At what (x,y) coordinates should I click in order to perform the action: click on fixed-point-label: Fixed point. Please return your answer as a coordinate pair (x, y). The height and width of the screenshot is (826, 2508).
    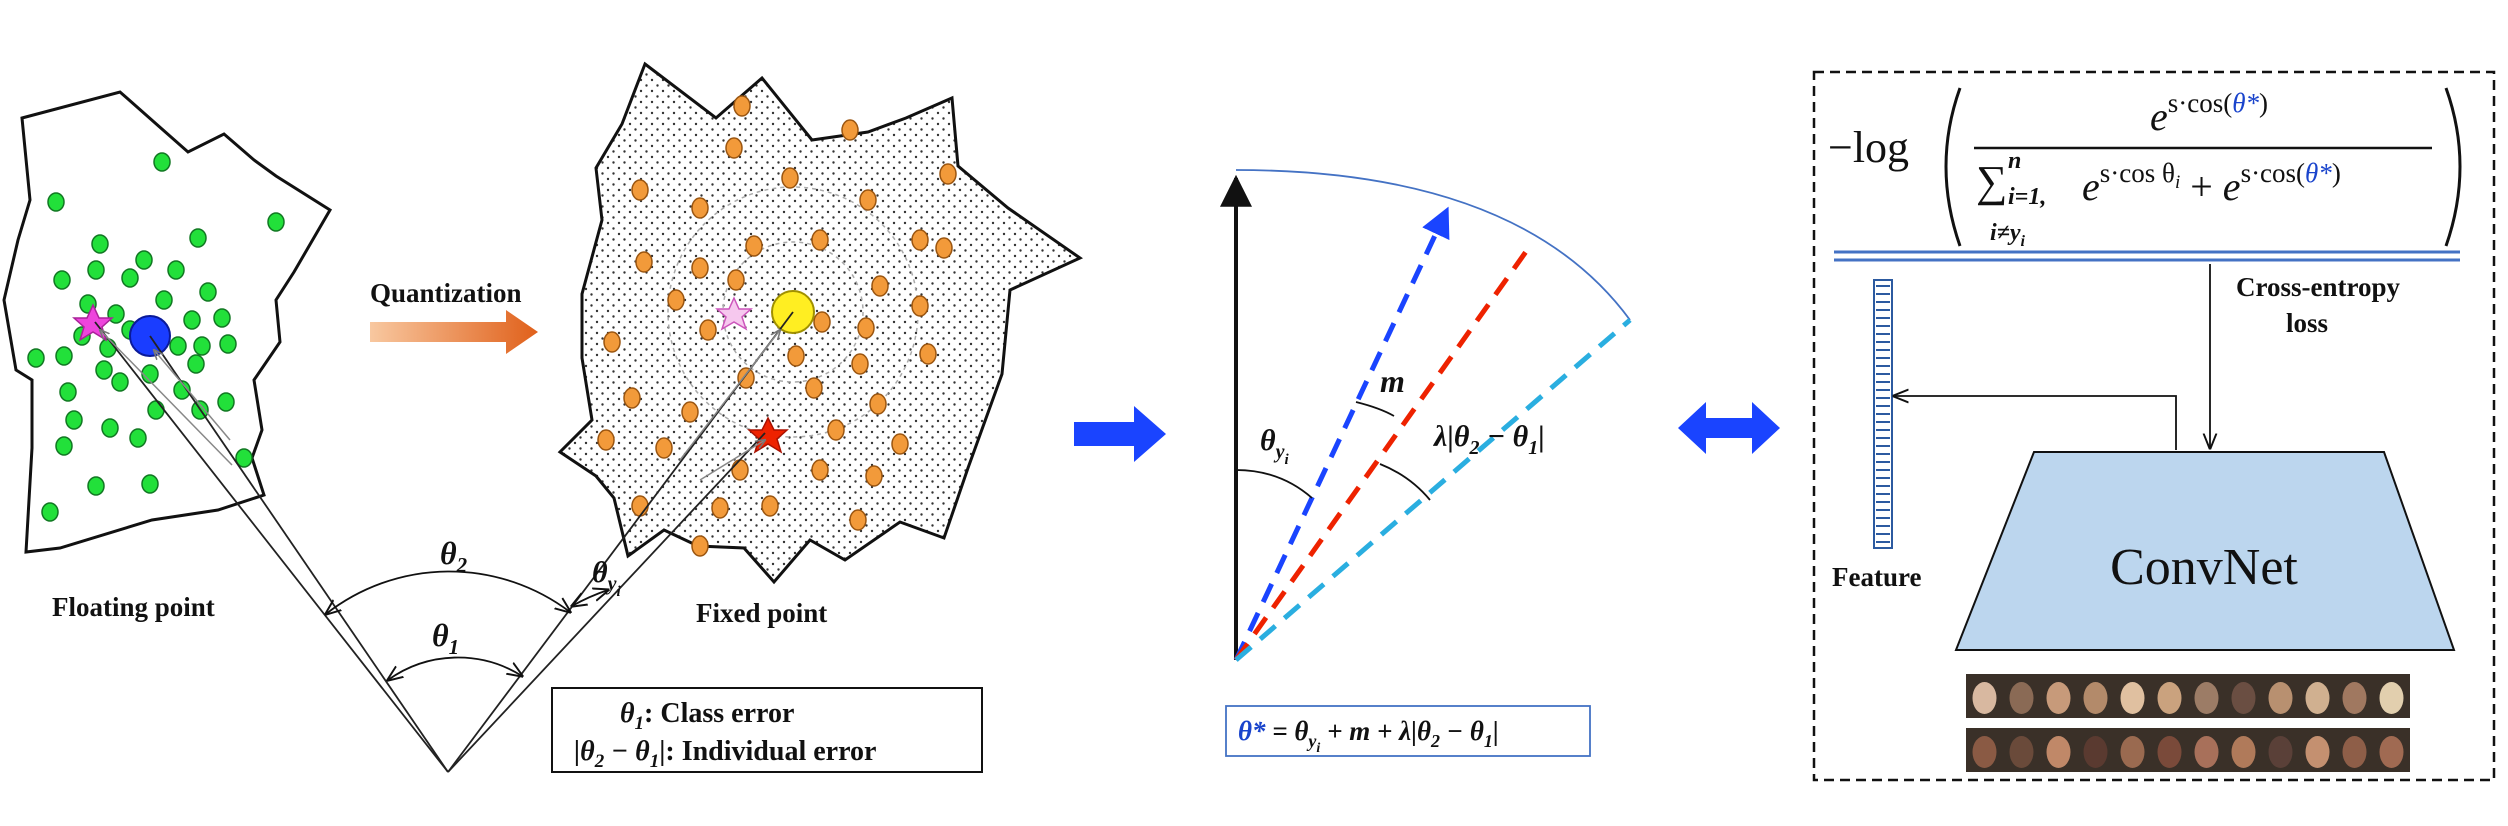
    Looking at the image, I should click on (761, 613).